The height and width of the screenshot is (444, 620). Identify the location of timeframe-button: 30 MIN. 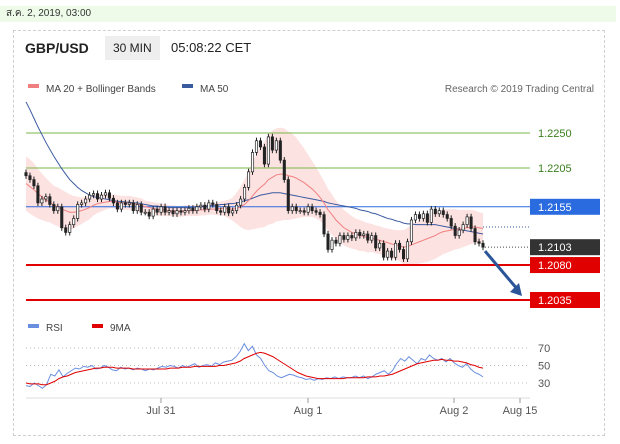
(132, 48).